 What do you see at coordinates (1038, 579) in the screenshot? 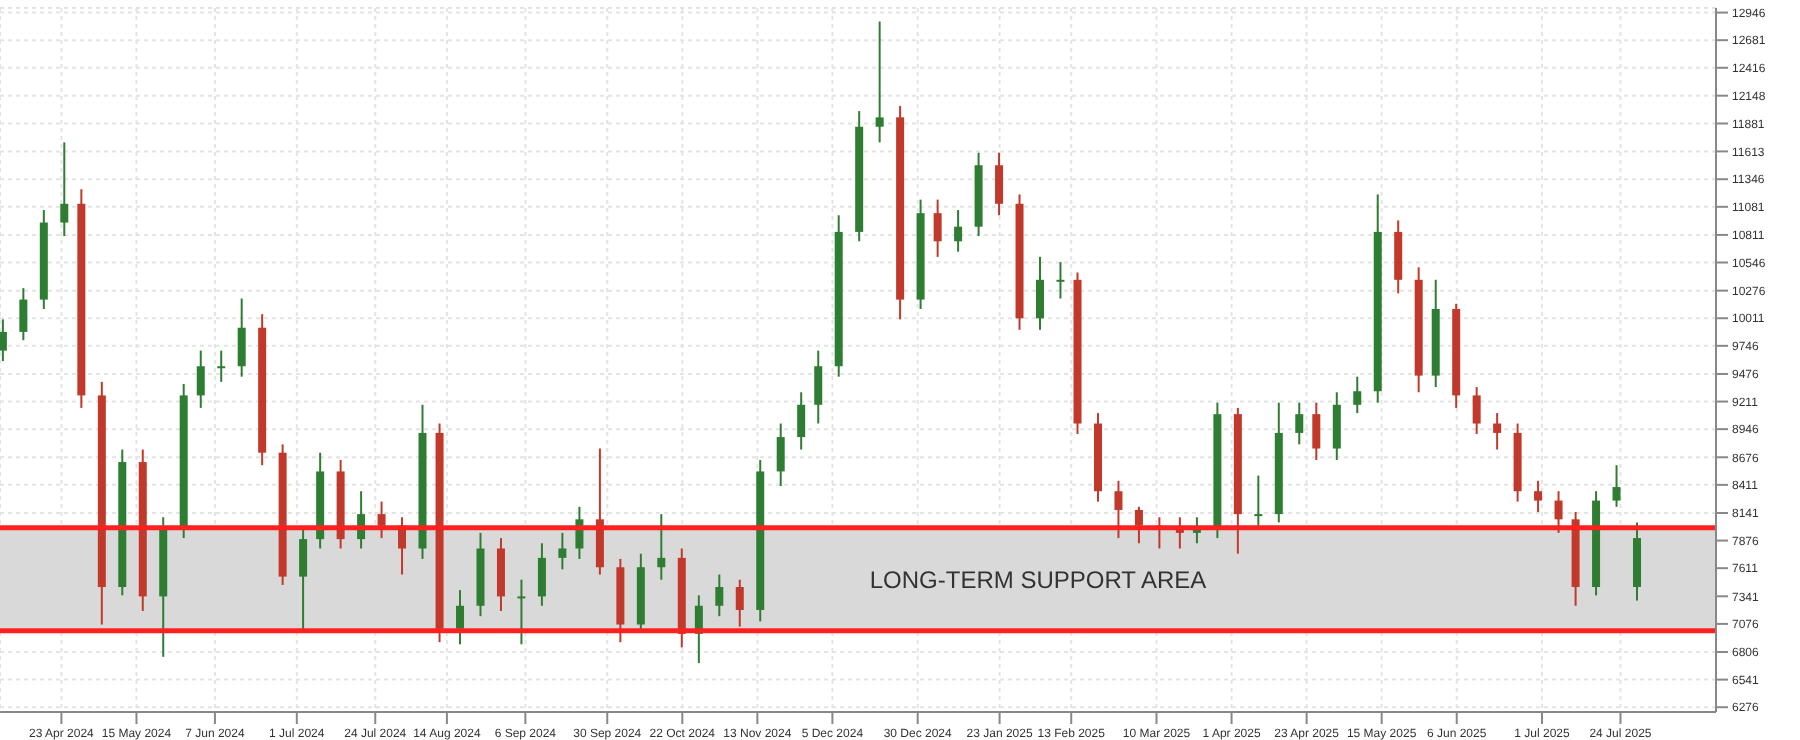
I see `band-label: LONG-TERM SUPPORT AREA` at bounding box center [1038, 579].